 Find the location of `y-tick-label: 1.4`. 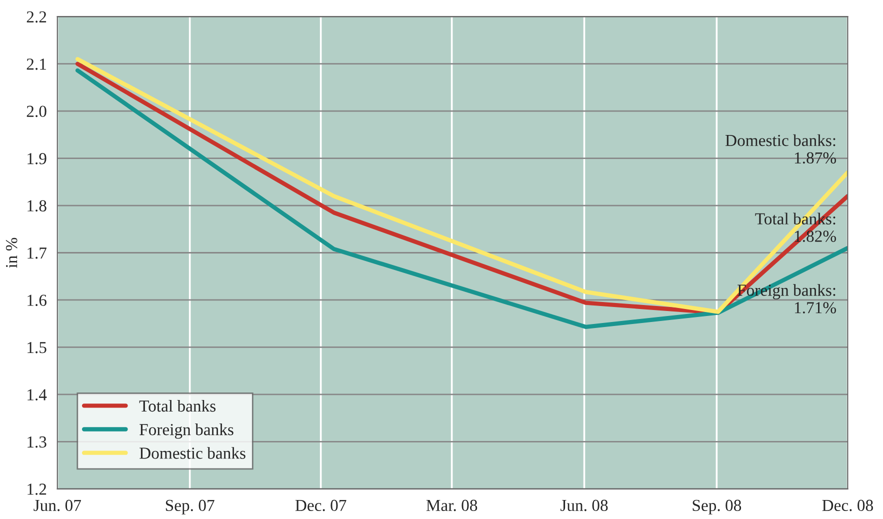

y-tick-label: 1.4 is located at coordinates (37, 394).